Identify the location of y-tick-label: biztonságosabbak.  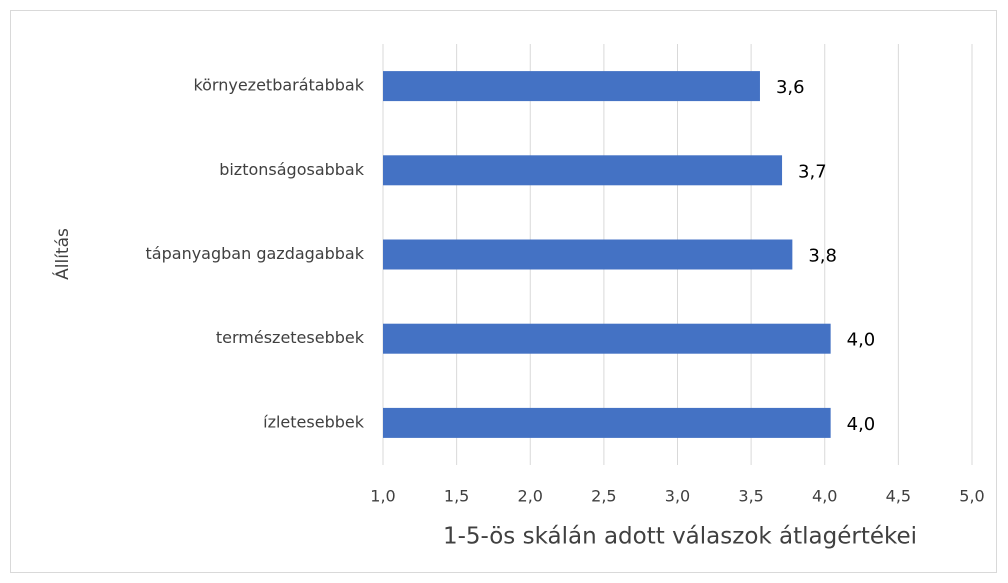
(292, 169).